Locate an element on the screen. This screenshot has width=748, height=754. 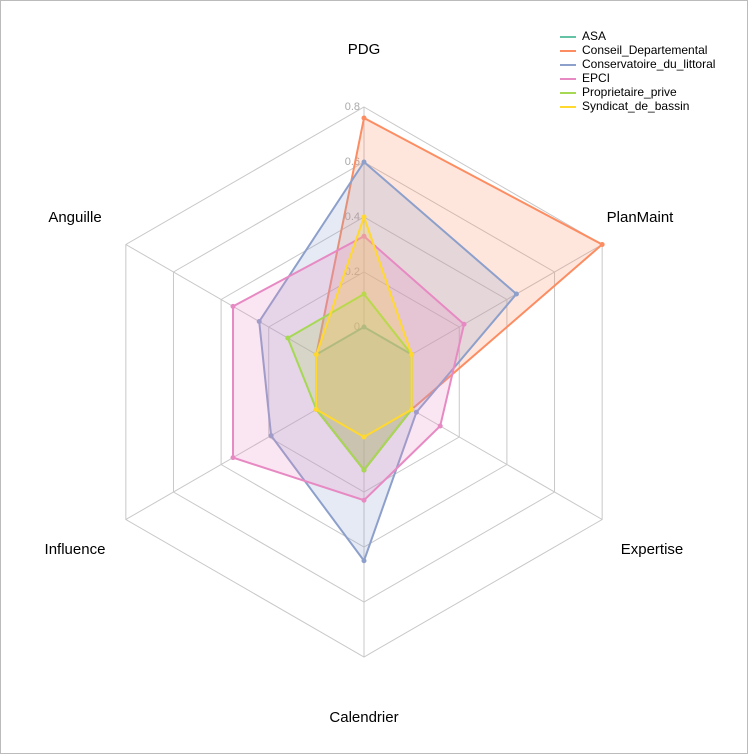
tick-label: 0.4 is located at coordinates (352, 217).